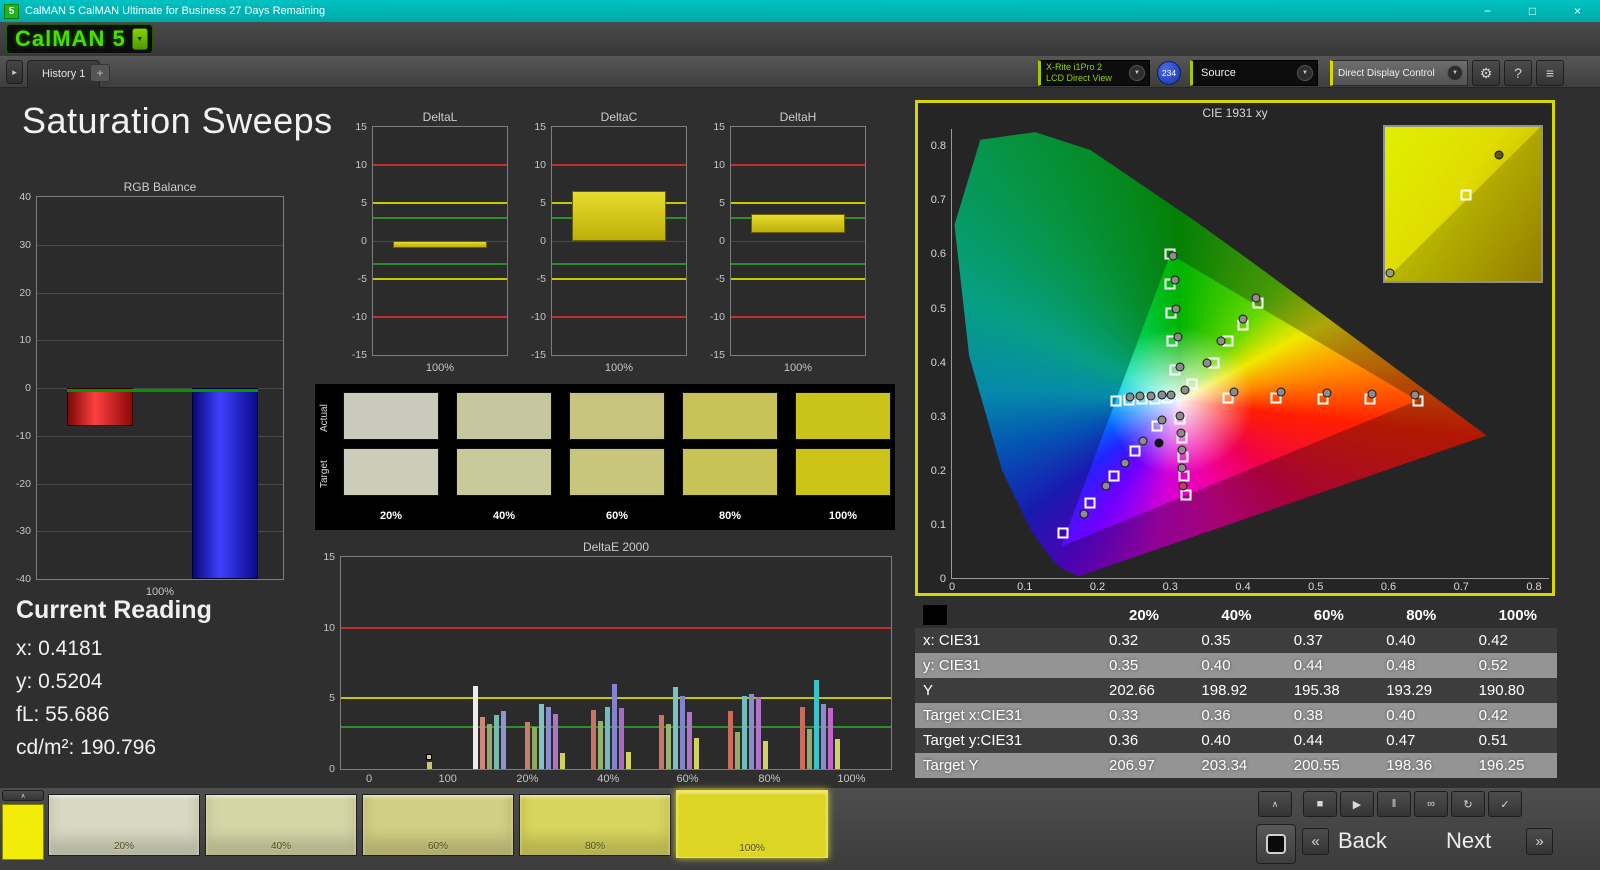  What do you see at coordinates (1390, 273) in the screenshot?
I see `inset-corner-point` at bounding box center [1390, 273].